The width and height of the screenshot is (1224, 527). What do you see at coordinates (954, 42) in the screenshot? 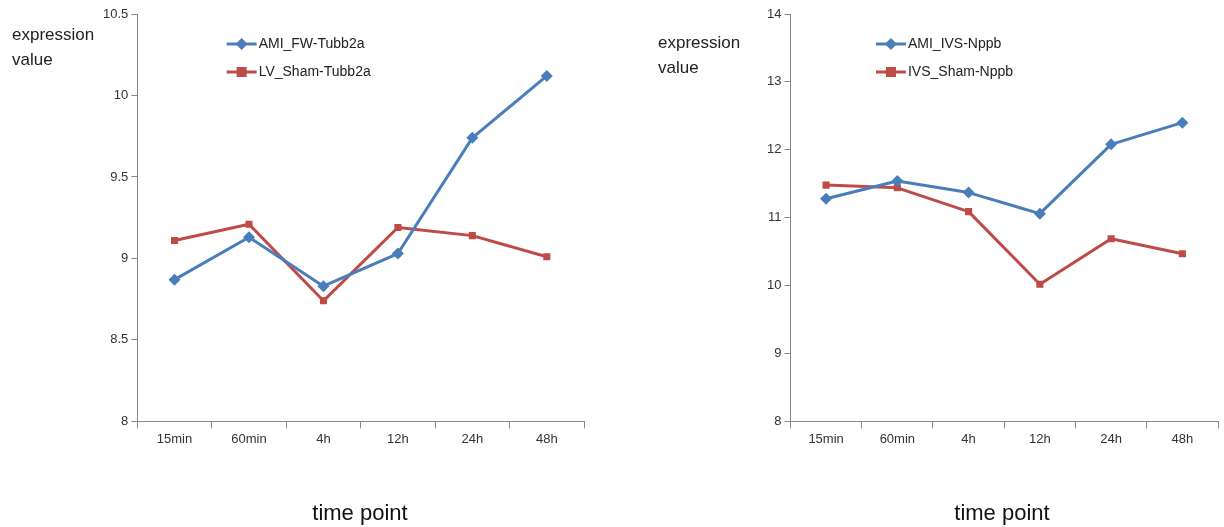
I see `legend-label: AMI_IVS-Nppb` at bounding box center [954, 42].